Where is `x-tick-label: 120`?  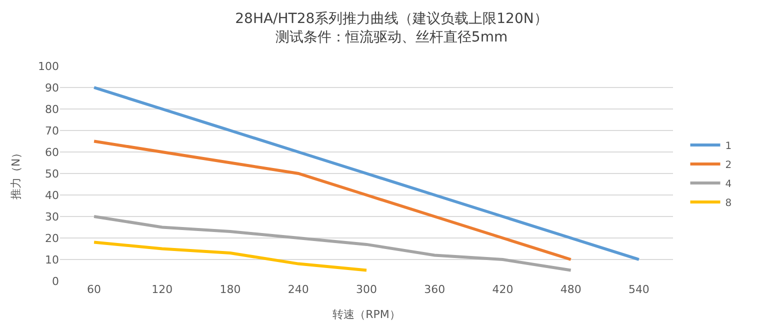
x-tick-label: 120 is located at coordinates (162, 289).